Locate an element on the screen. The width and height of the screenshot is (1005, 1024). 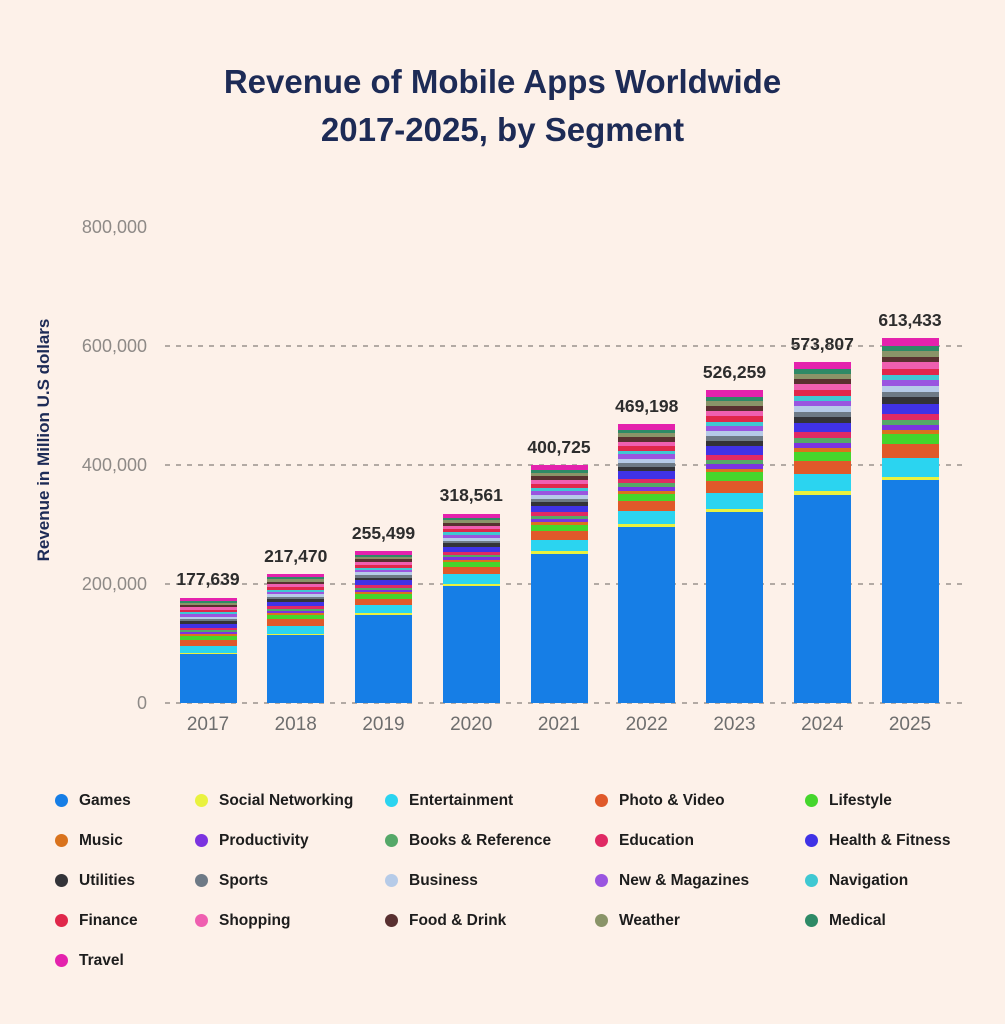
bar-segment-food-drink-2018 is located at coordinates (296, 583).